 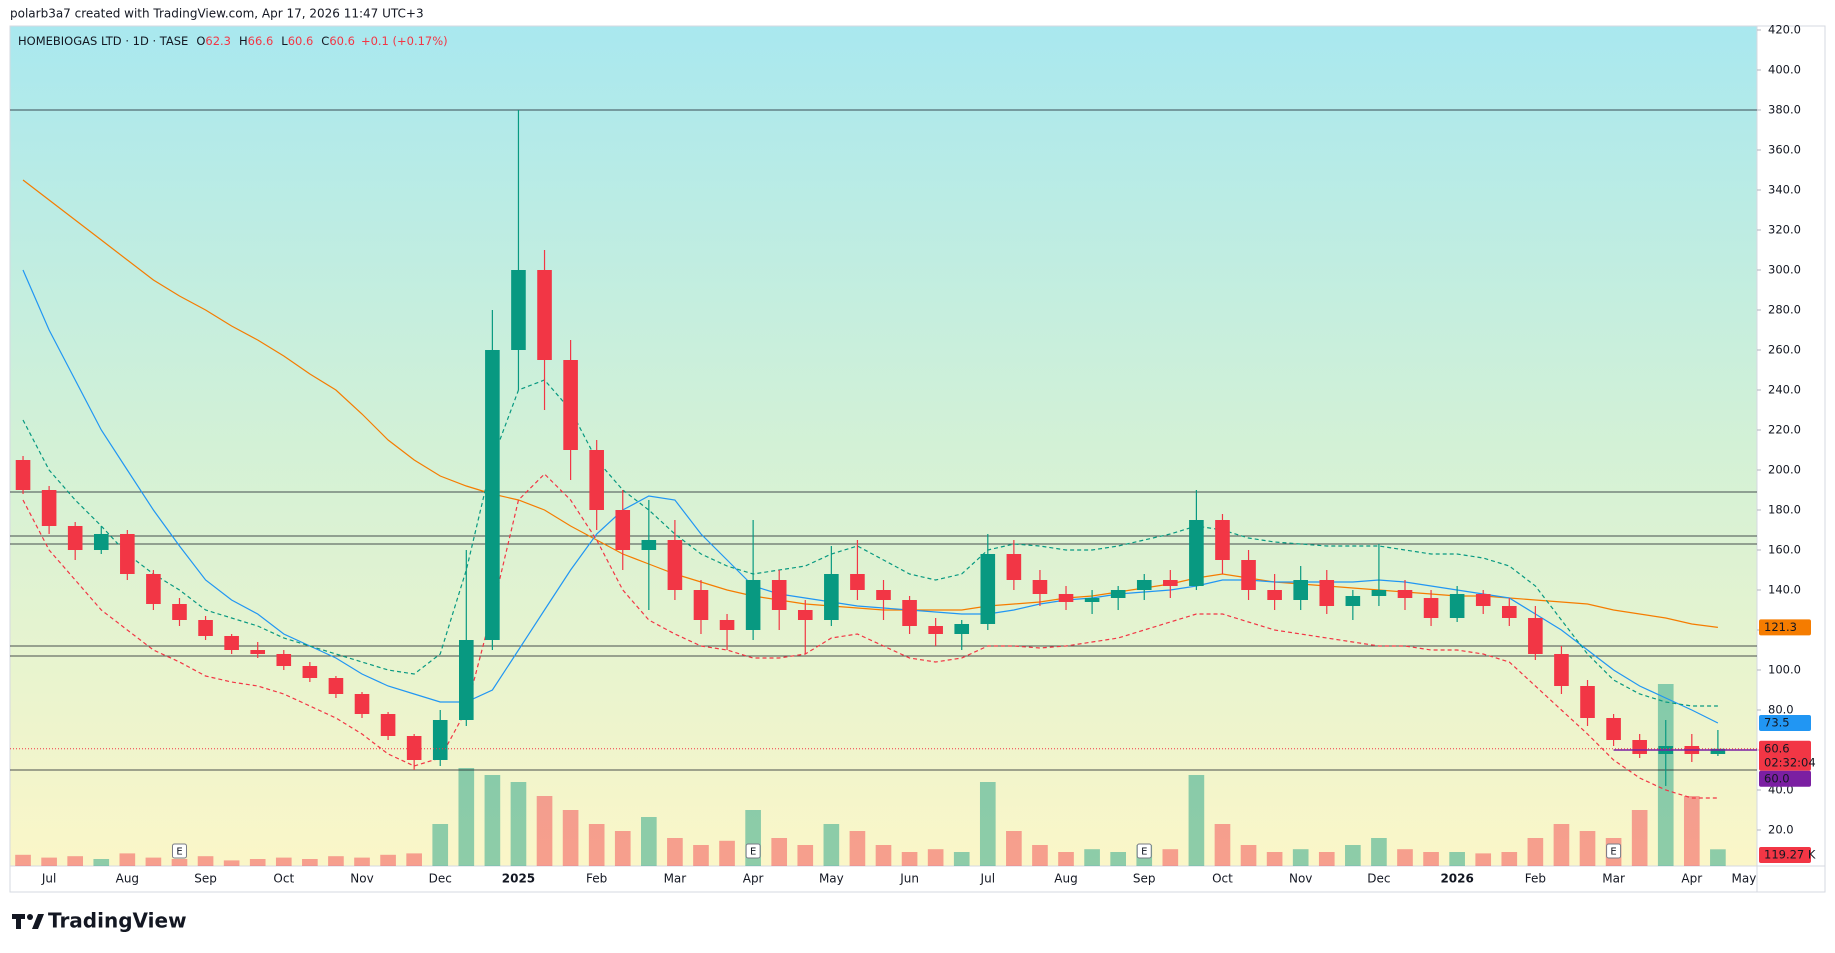 I want to click on logo-dot, so click(x=30, y=917).